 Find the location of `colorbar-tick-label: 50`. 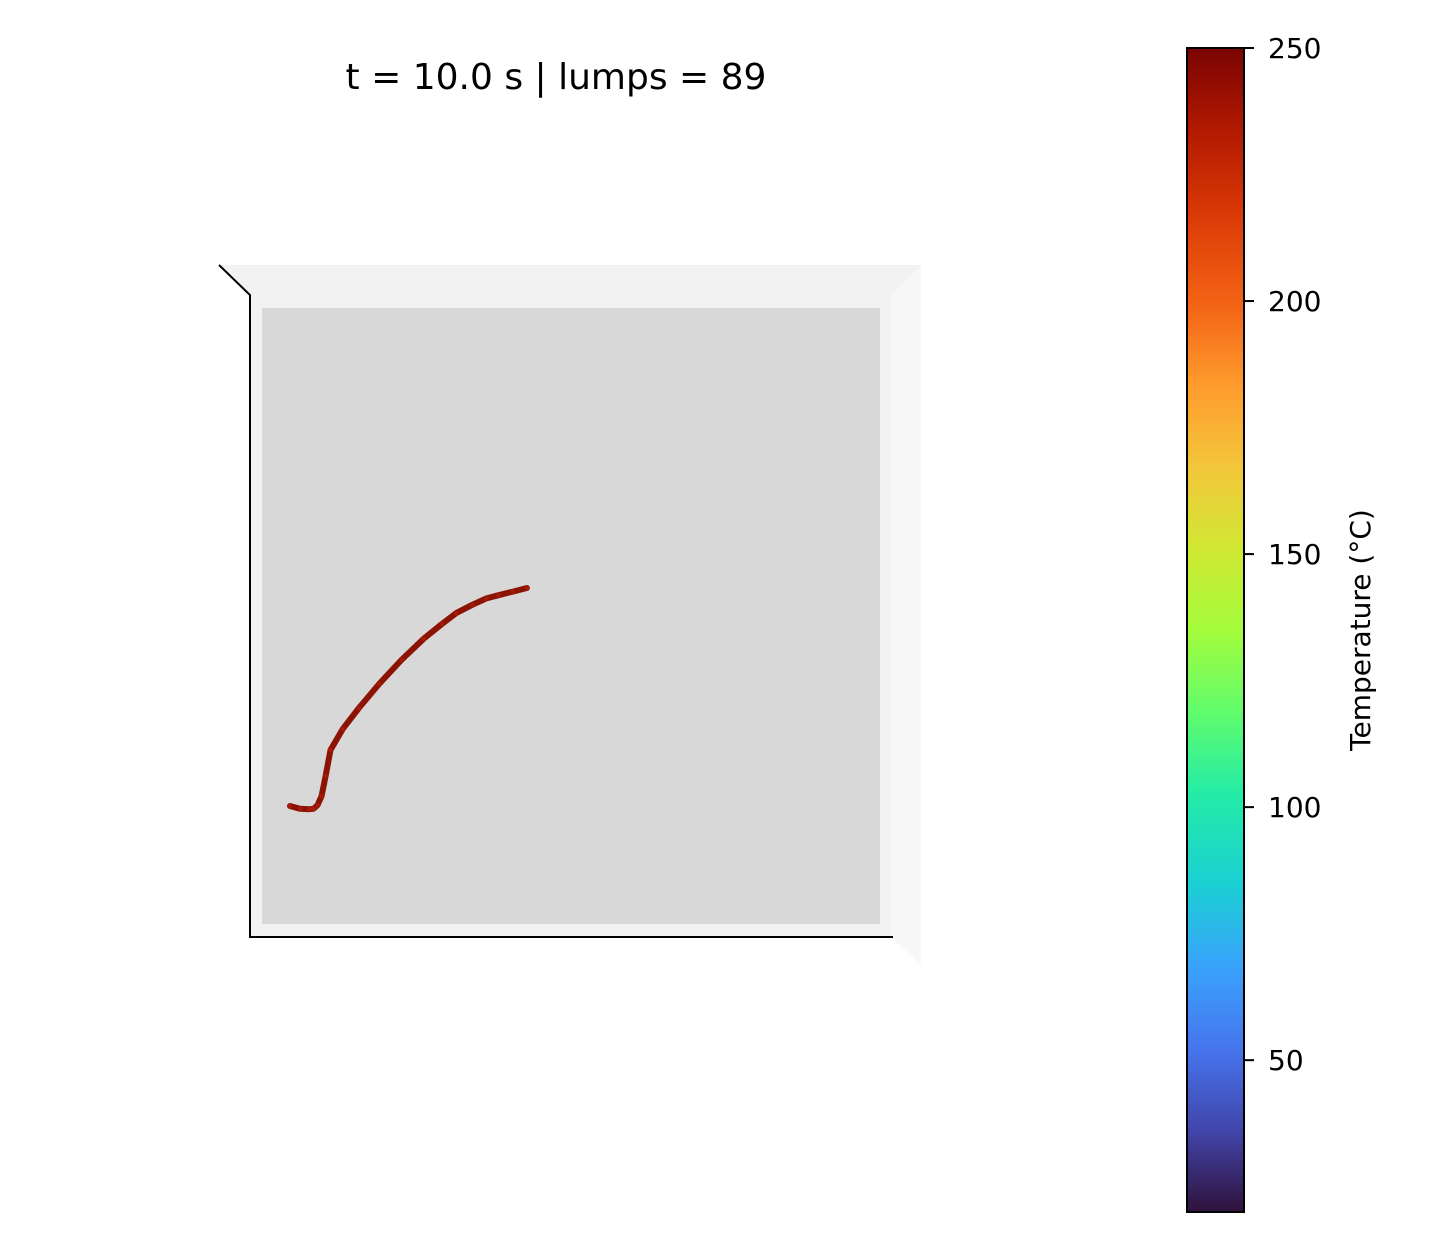

colorbar-tick-label: 50 is located at coordinates (1286, 1060).